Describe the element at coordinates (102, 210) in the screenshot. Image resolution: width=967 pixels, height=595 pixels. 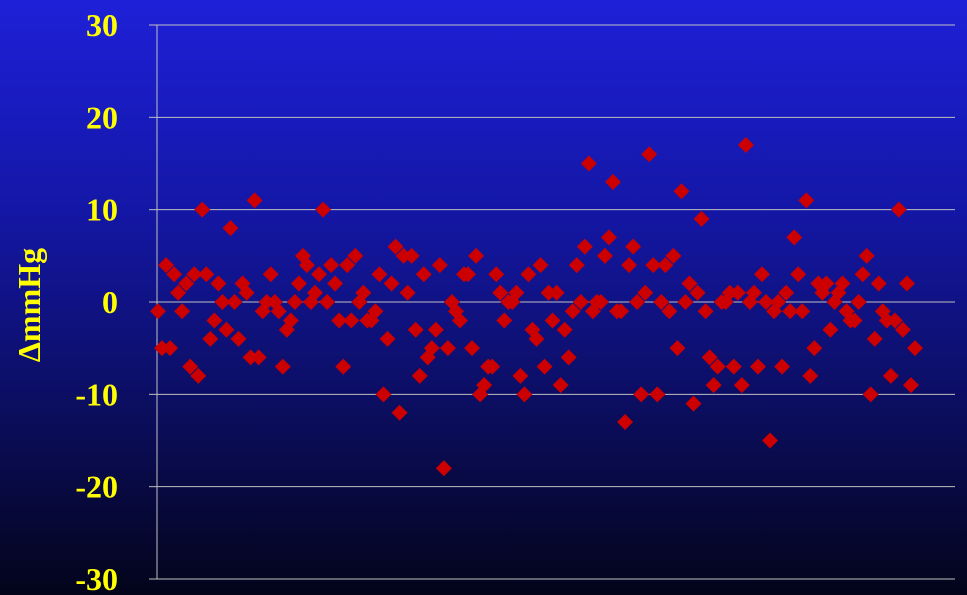
I see `y-tick-label: 10` at that location.